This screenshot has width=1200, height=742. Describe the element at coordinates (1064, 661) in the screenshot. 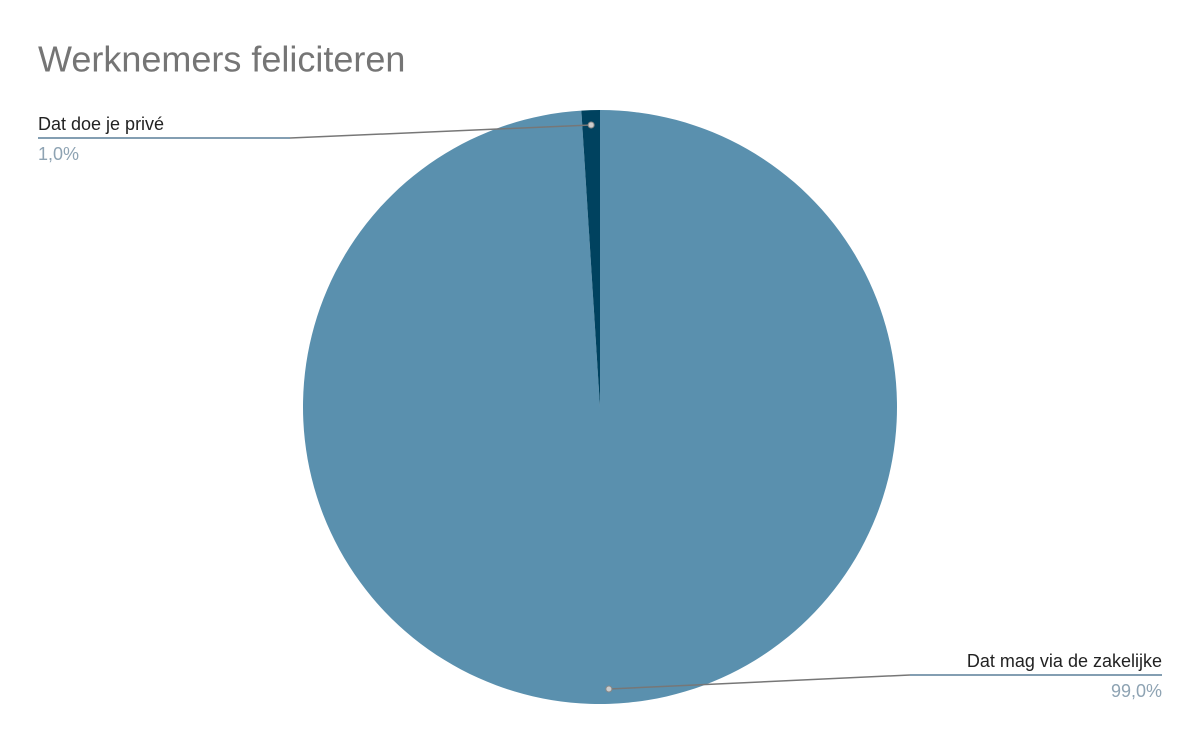

I see `slice-label: Dat mag via de zakelijke` at that location.